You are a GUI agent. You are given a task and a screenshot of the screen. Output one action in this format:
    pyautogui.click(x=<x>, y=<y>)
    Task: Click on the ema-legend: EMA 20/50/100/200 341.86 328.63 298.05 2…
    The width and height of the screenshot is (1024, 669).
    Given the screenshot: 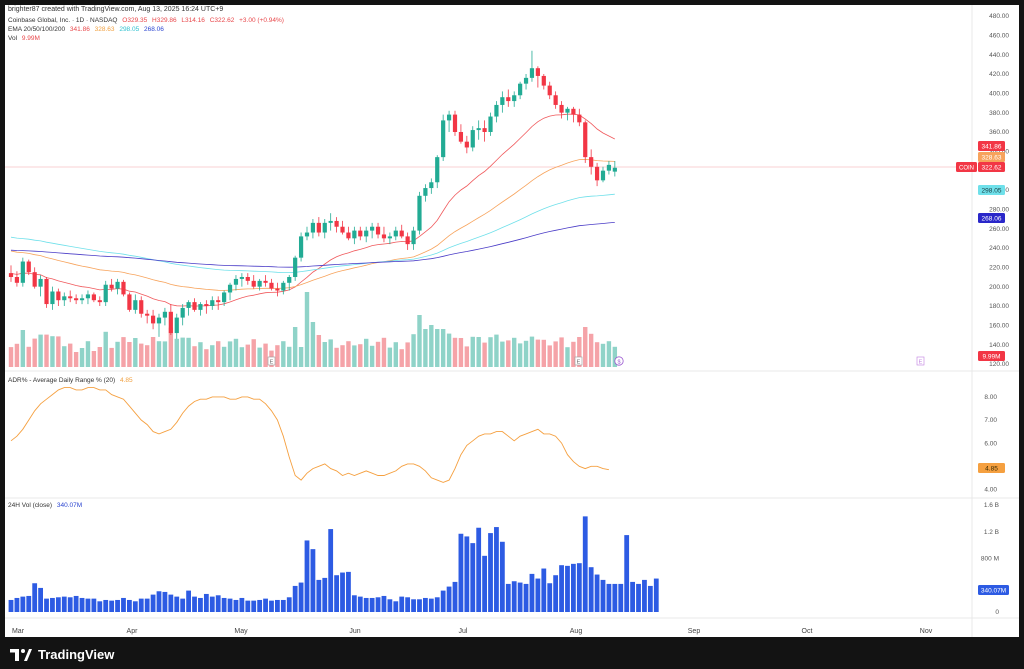 What is the action you would take?
    pyautogui.click(x=87, y=30)
    